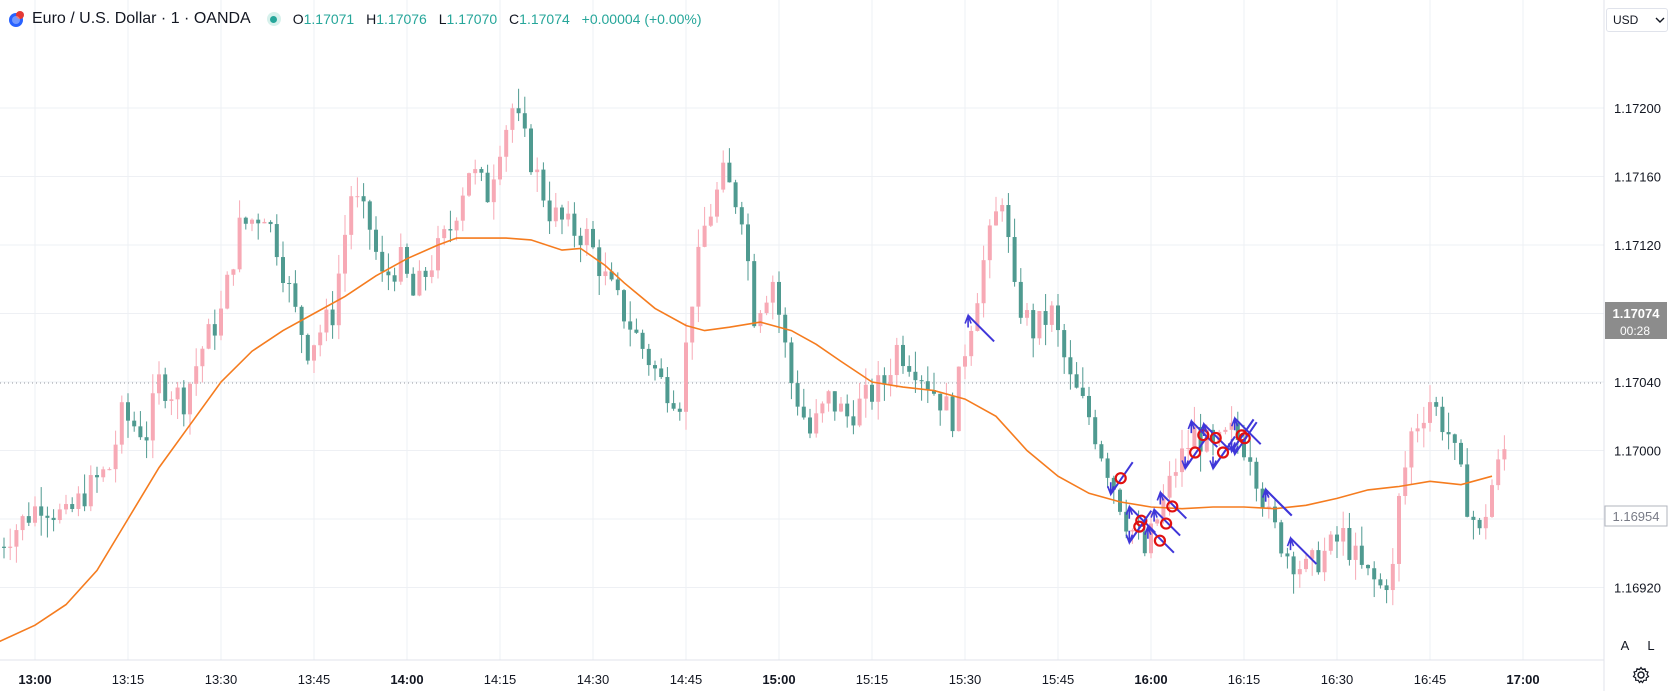 This screenshot has width=1673, height=691. What do you see at coordinates (872, 679) in the screenshot?
I see `time-tick-label: 15:15` at bounding box center [872, 679].